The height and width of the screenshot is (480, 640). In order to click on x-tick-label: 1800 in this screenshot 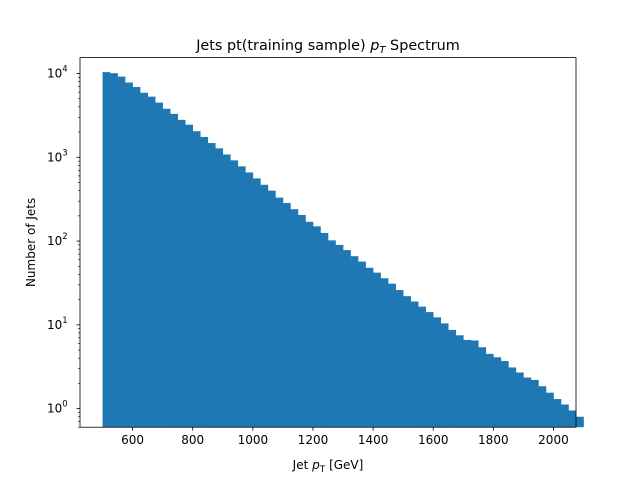, I will do `click(493, 440)`.